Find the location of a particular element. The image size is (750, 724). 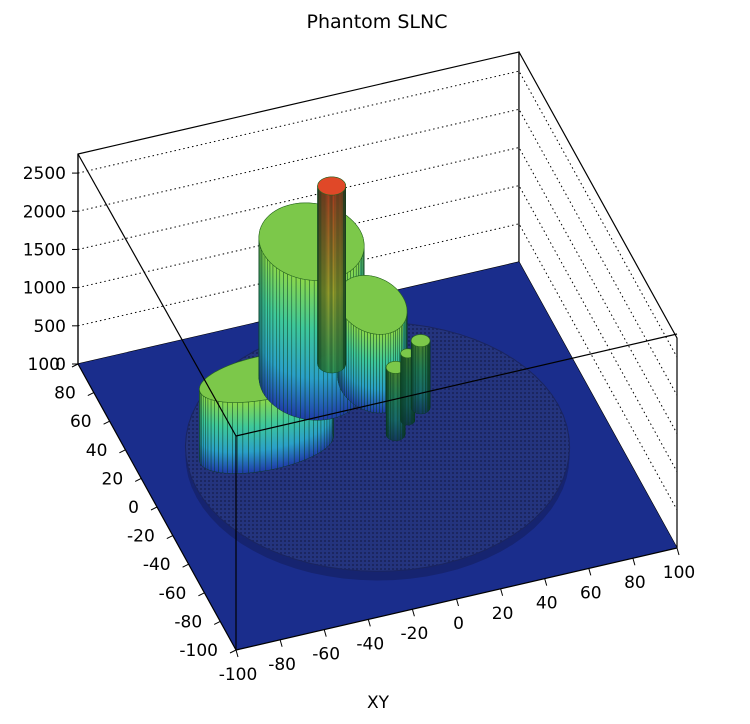

peak is located at coordinates (332, 275).